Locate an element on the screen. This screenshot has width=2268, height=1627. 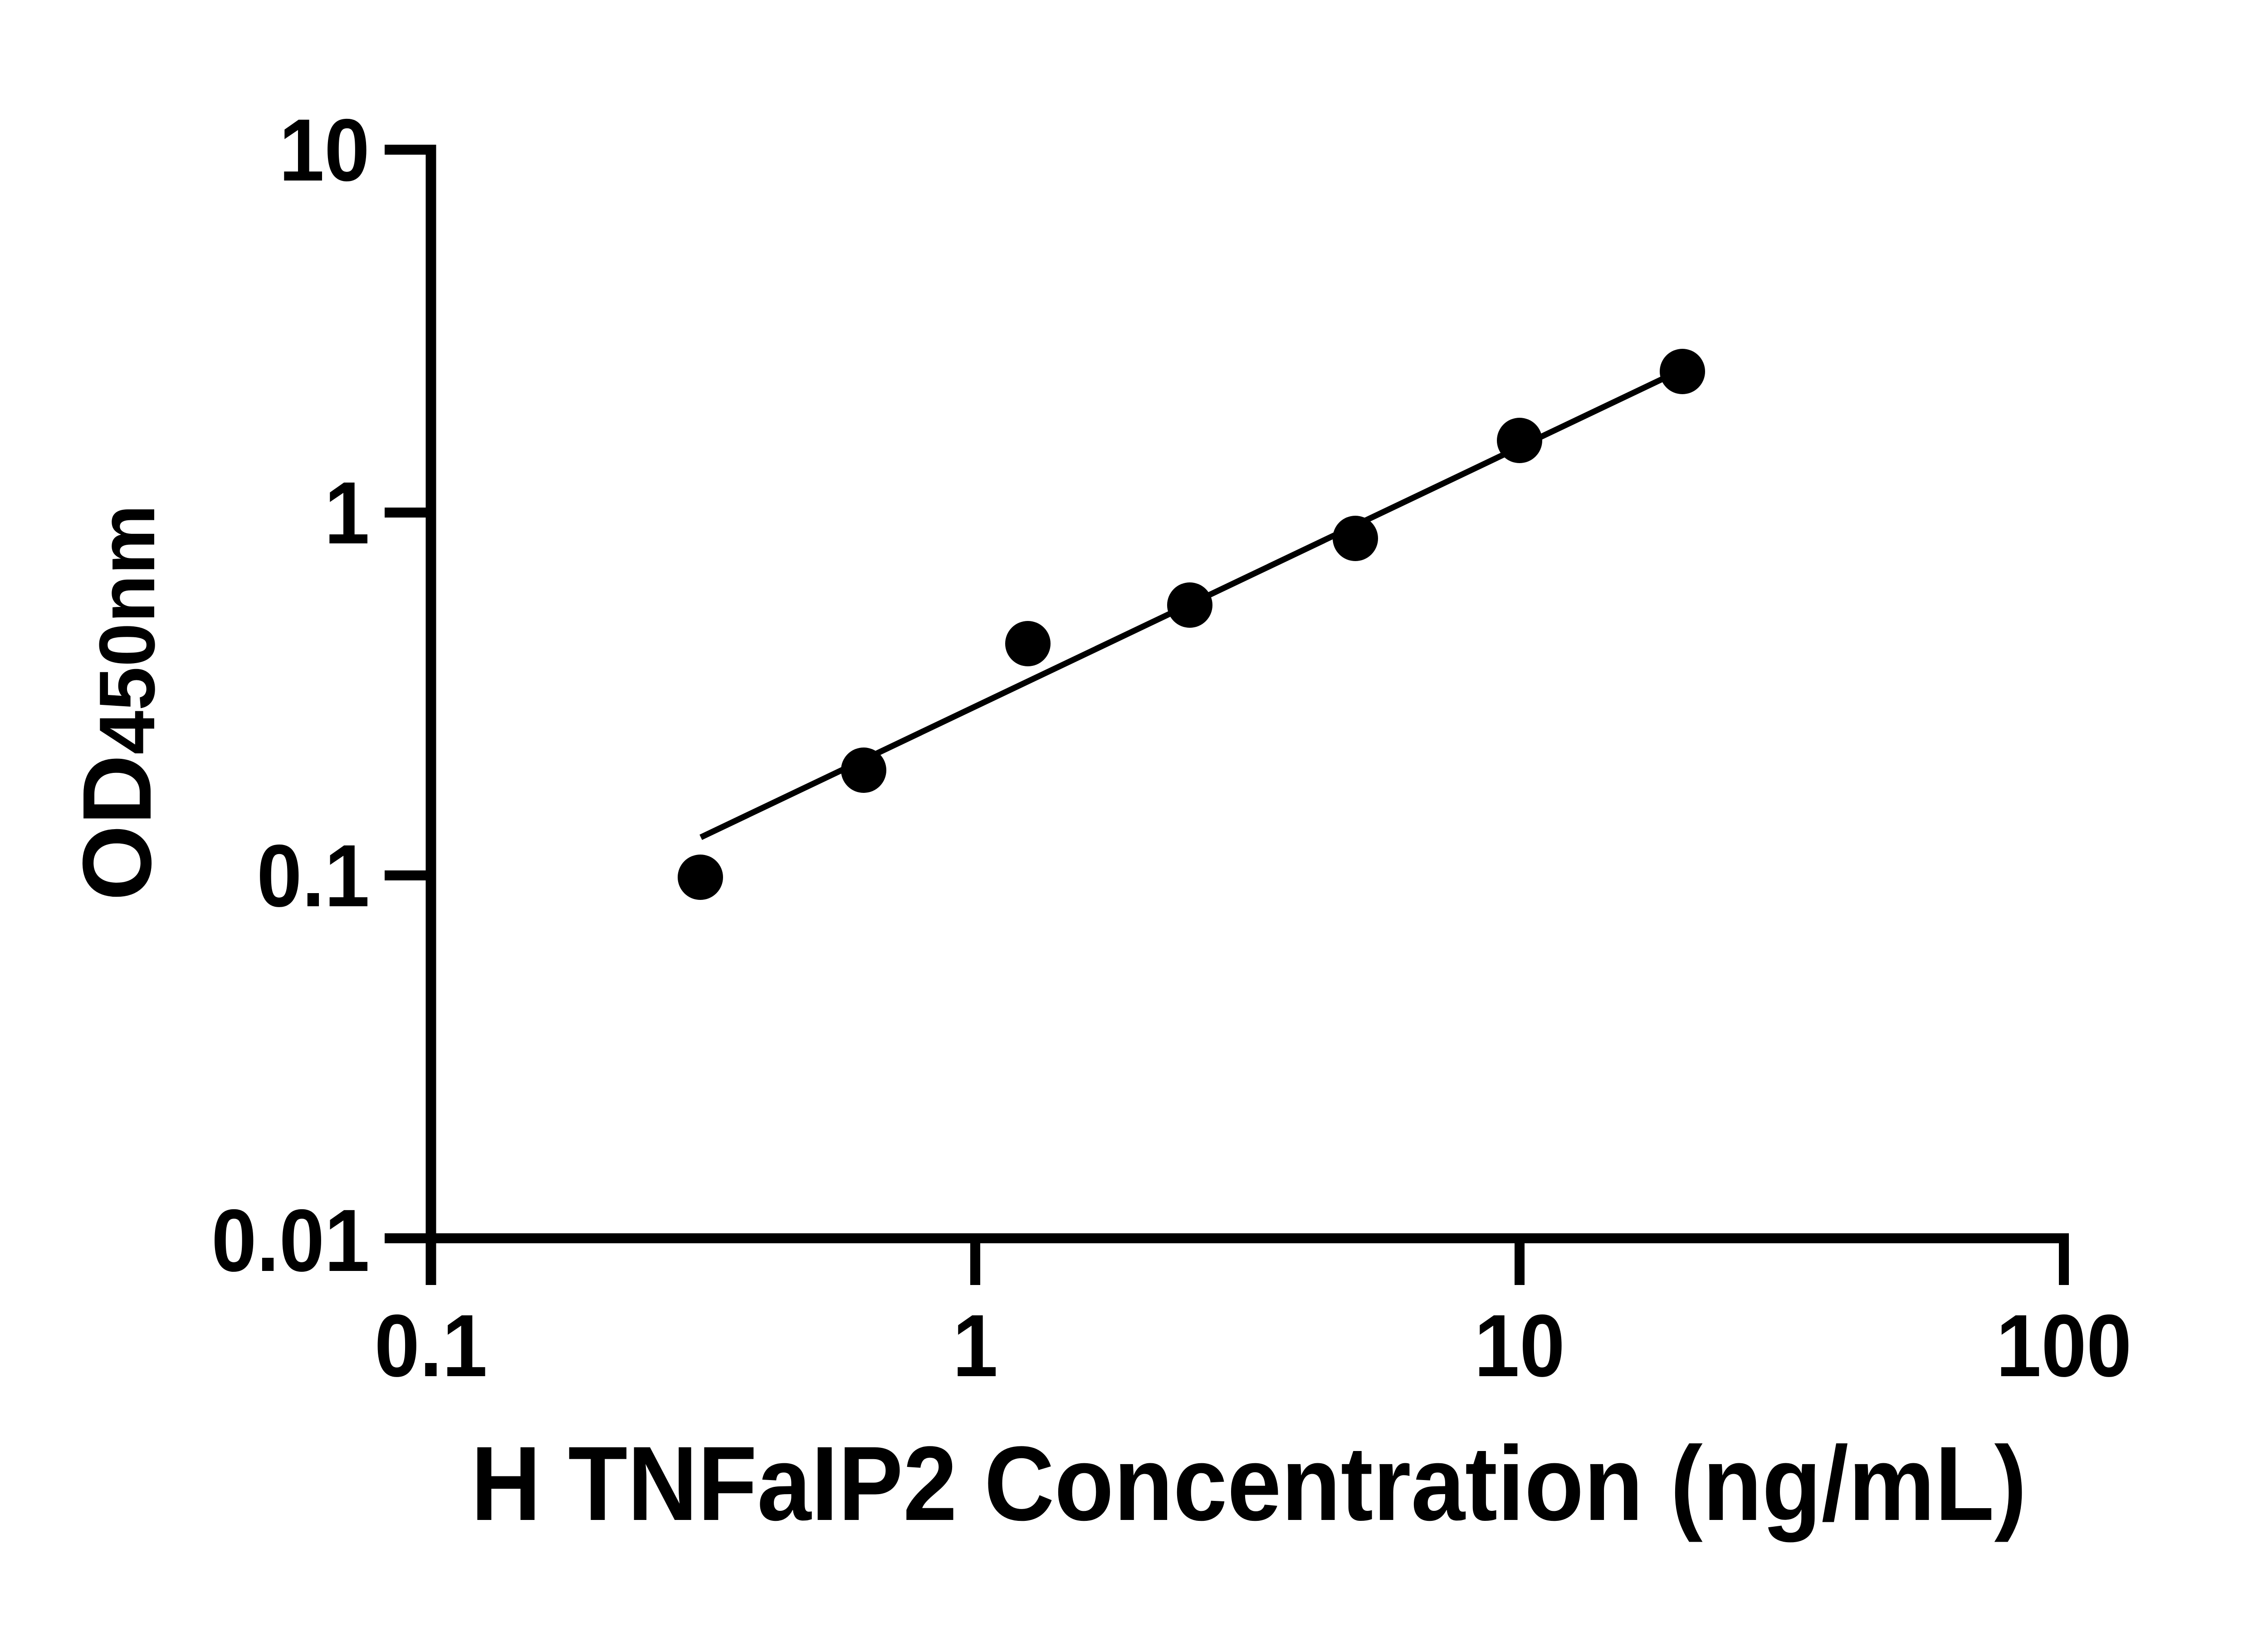
svg-text: 100 is located at coordinates (2064, 1345).